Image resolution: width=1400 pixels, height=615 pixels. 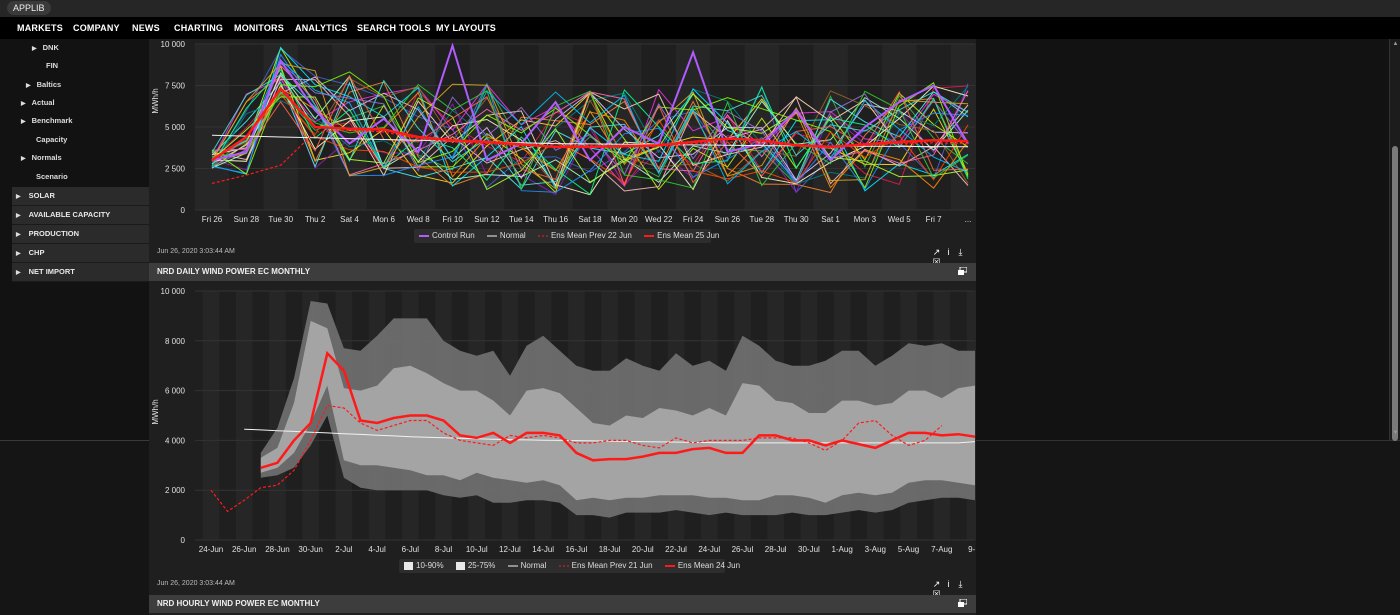 What do you see at coordinates (52, 66) in the screenshot?
I see `tree-item-fin: FIN` at bounding box center [52, 66].